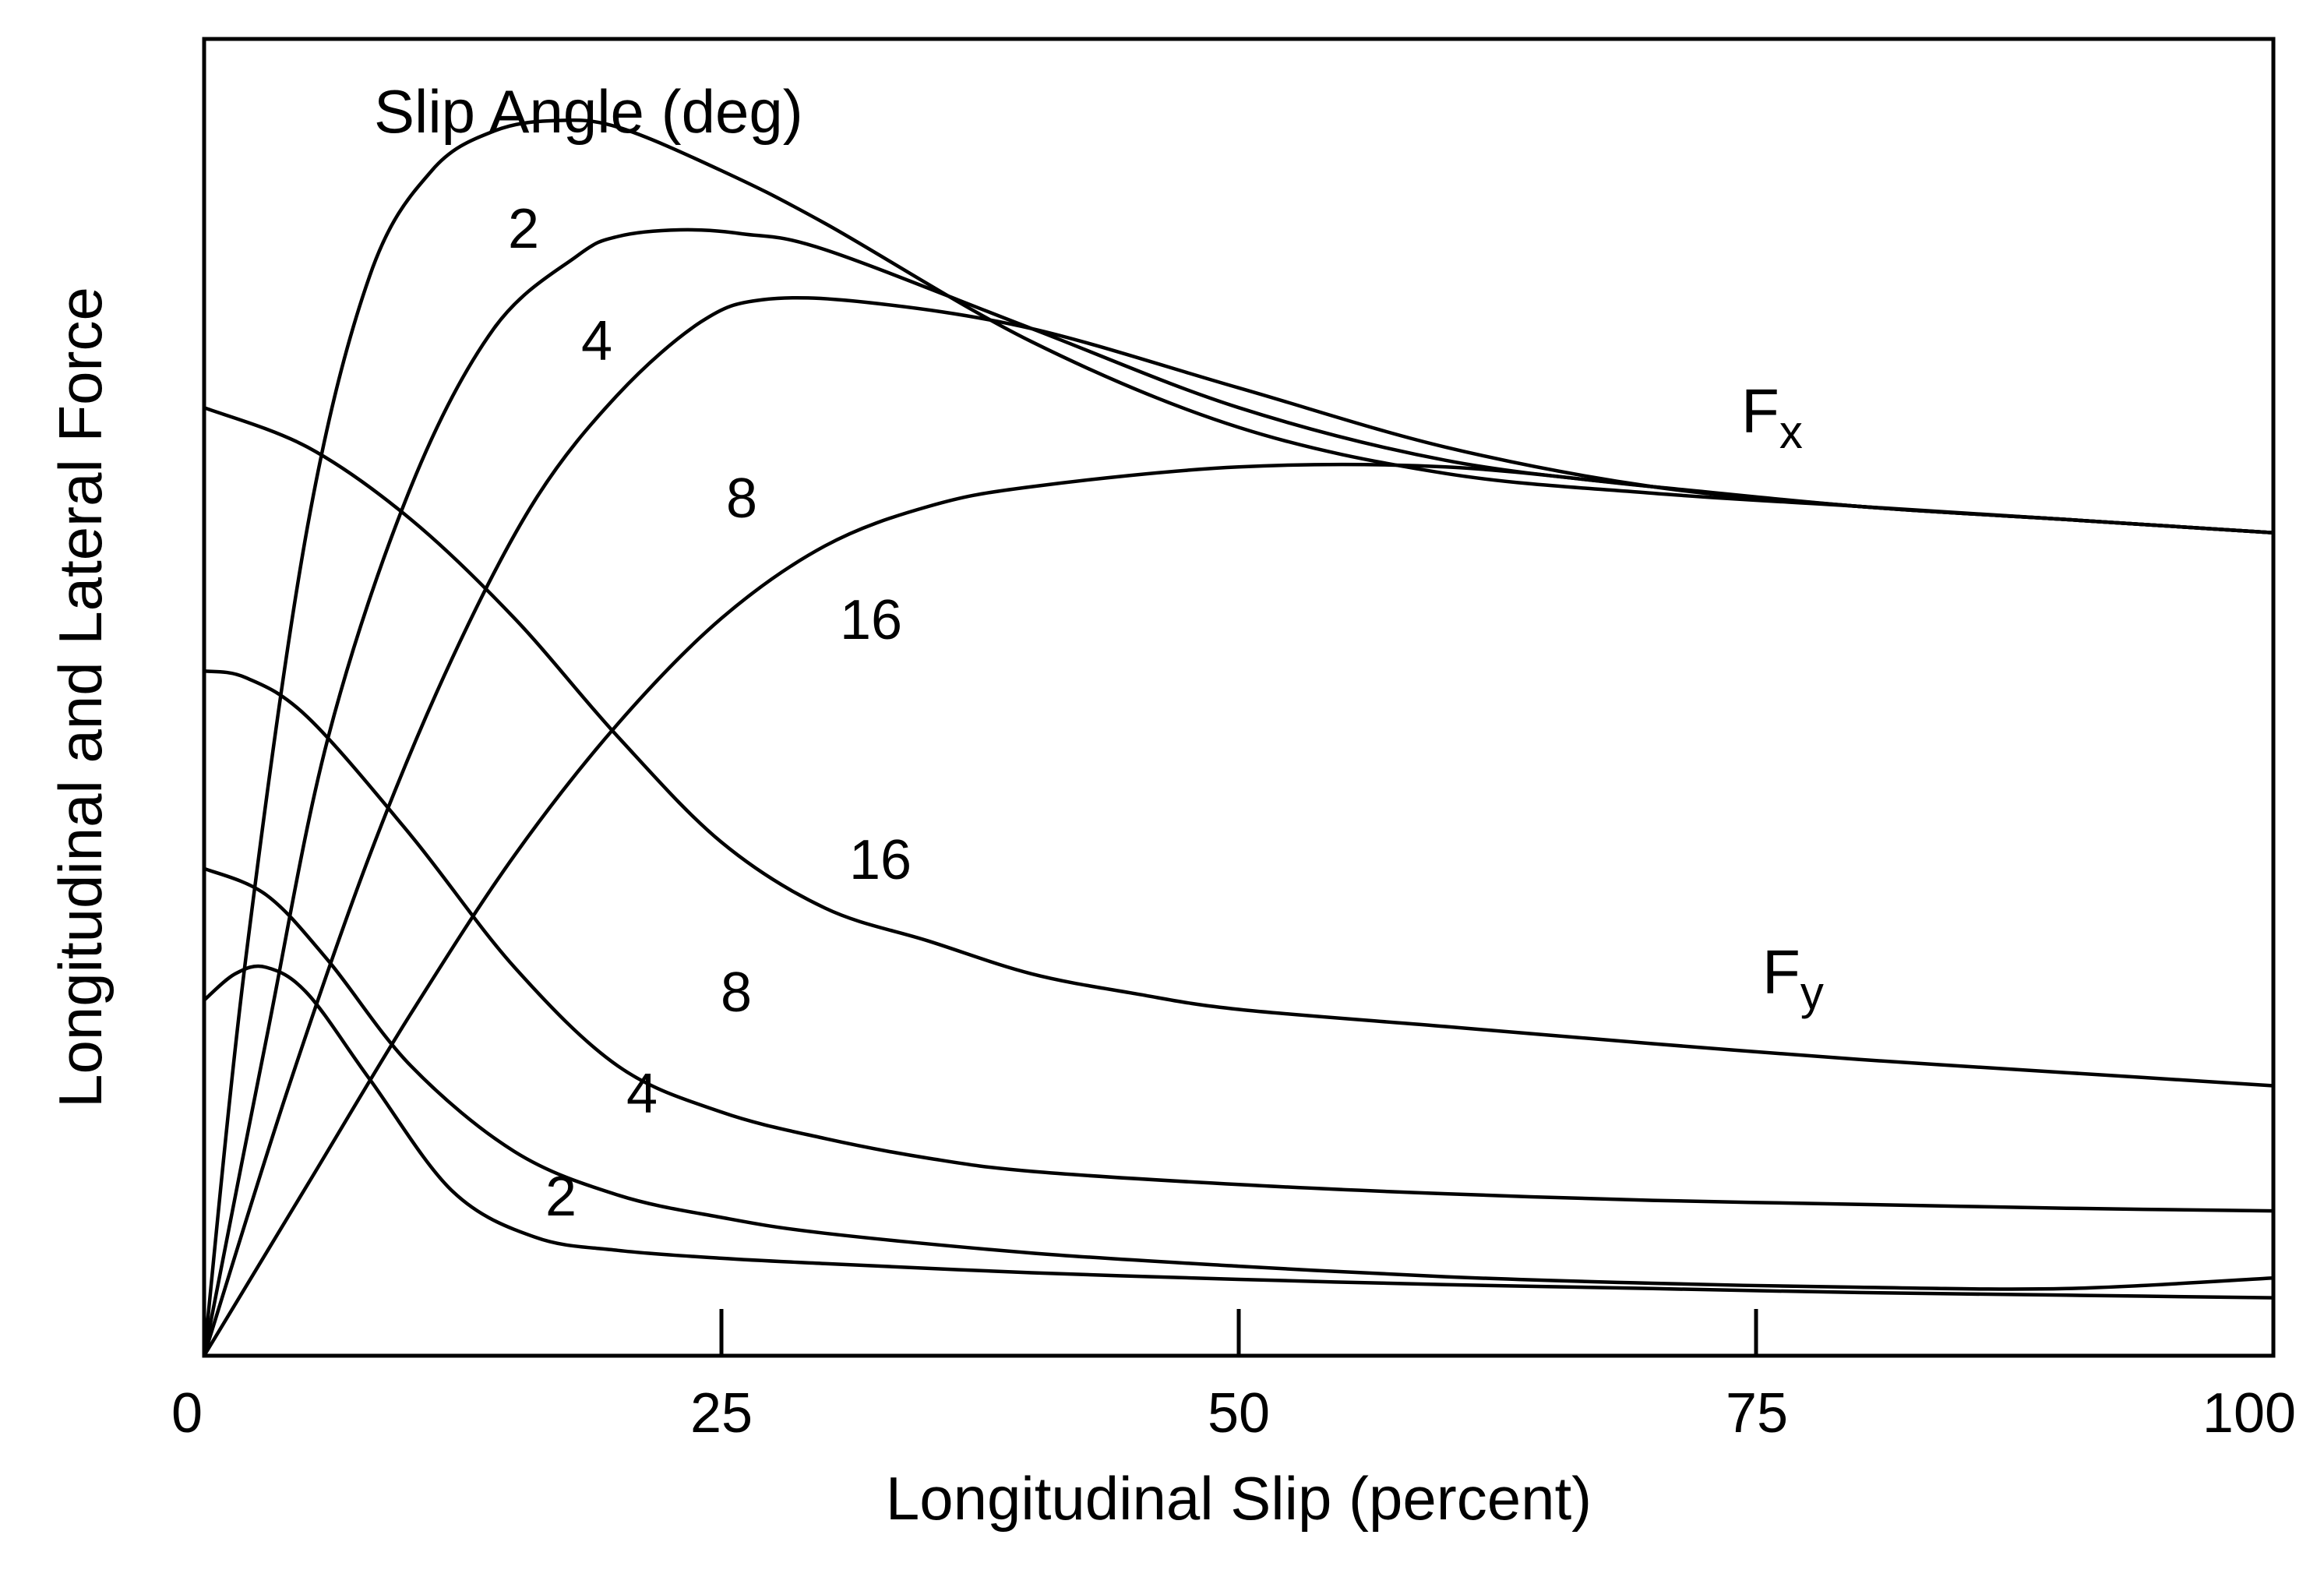 The image size is (2324, 1570). Describe the element at coordinates (81, 697) in the screenshot. I see `y-axis-label: Longitudinal and Lateral Force` at that location.